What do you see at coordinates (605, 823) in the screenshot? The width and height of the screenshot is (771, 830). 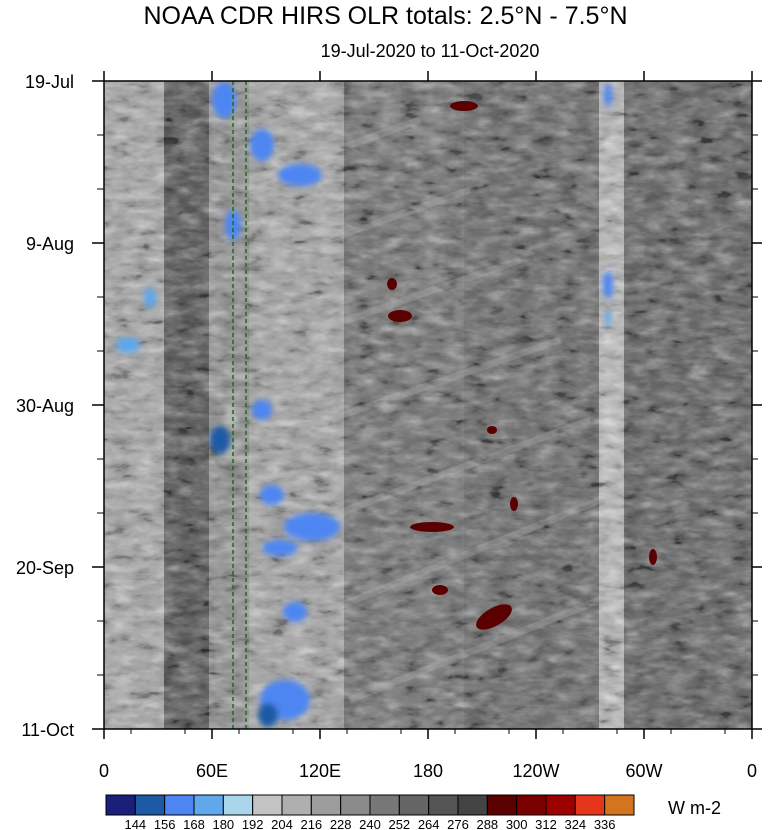 I see `colorbar-label: 336` at bounding box center [605, 823].